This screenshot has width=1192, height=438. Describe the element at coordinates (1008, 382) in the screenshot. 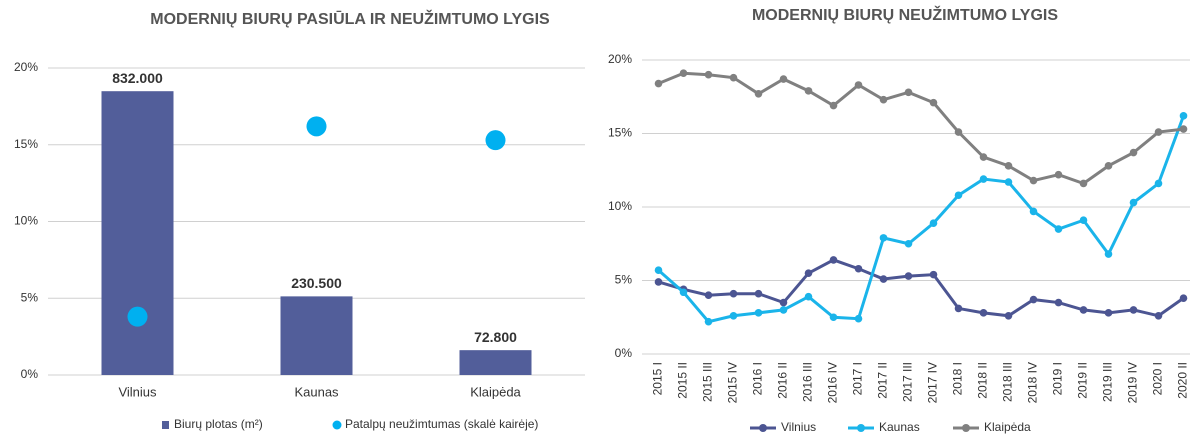

I see `x-tick-label: 2018 III` at that location.